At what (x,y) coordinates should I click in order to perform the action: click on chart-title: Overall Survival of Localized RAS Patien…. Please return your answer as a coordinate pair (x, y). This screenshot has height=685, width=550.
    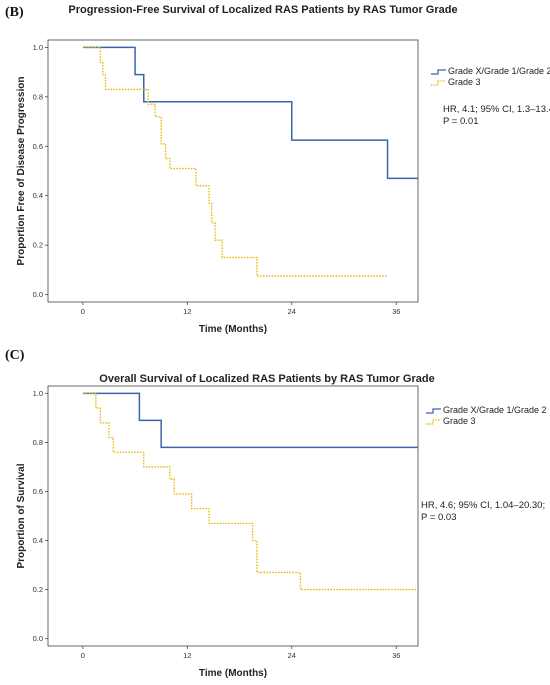
    Looking at the image, I should click on (266, 379).